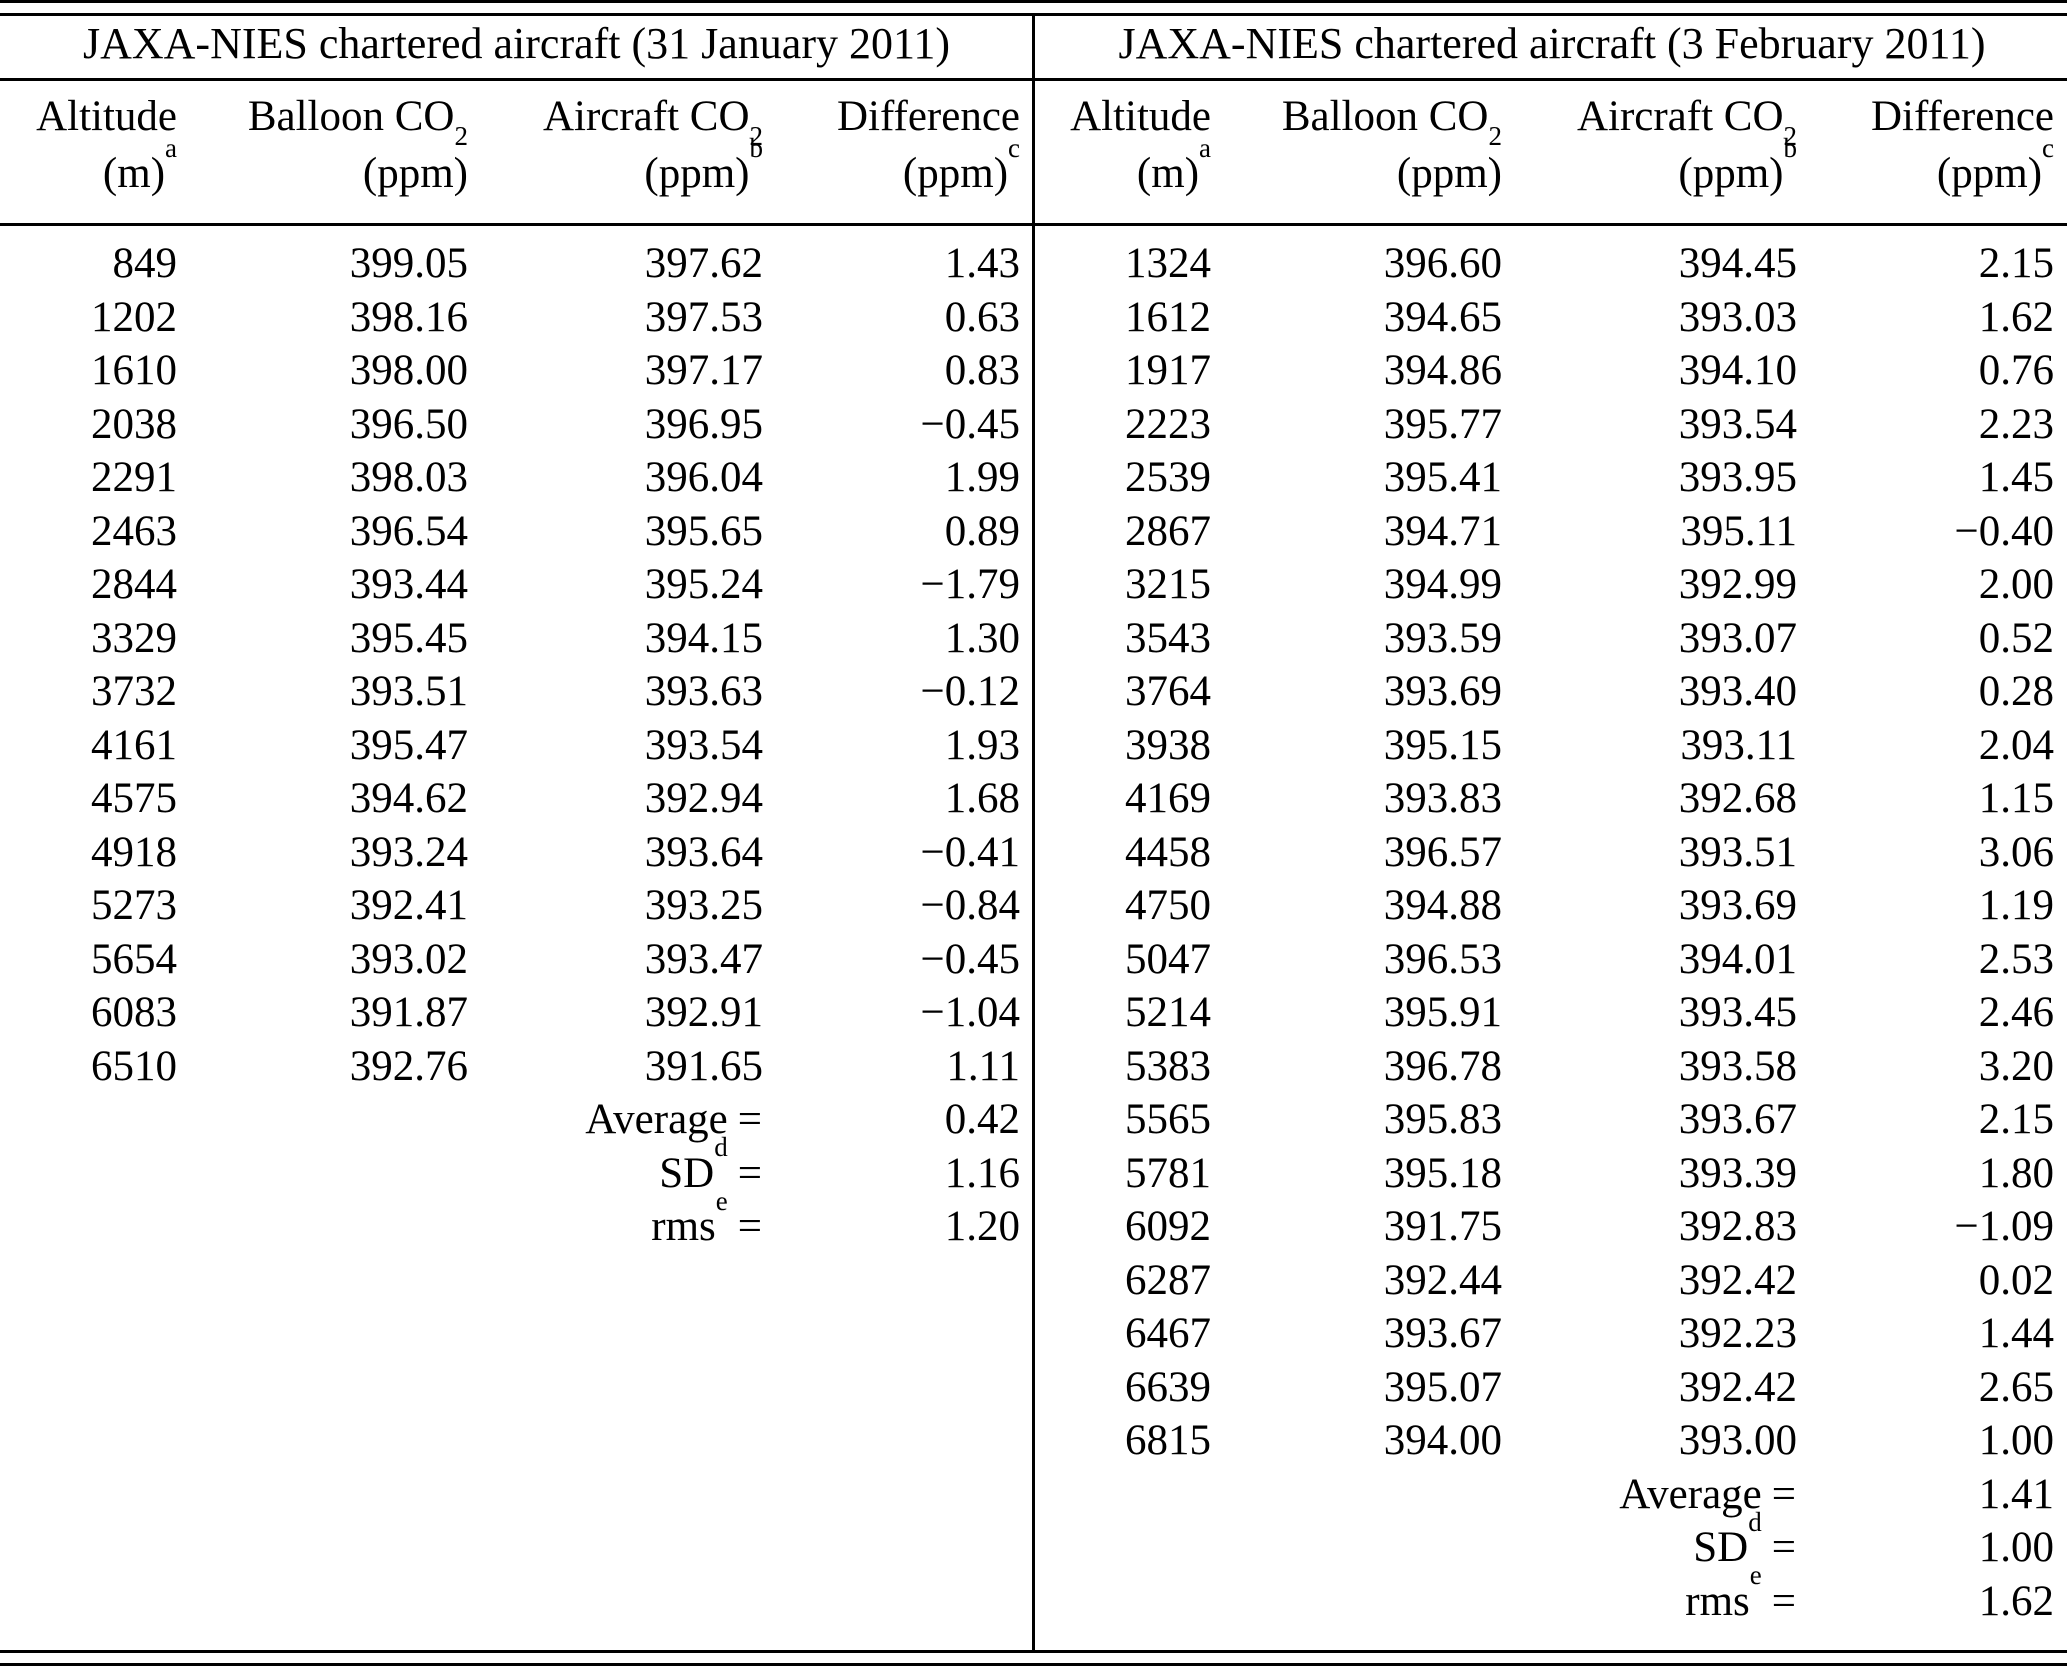  I want to click on cell: 1202, so click(134, 317).